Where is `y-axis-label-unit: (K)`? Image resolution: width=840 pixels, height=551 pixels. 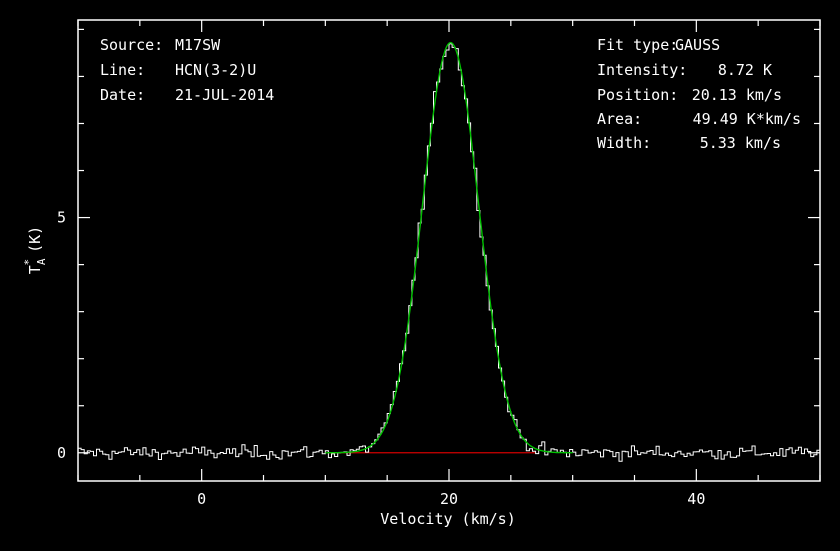
y-axis-label-unit: (K) is located at coordinates (35, 239).